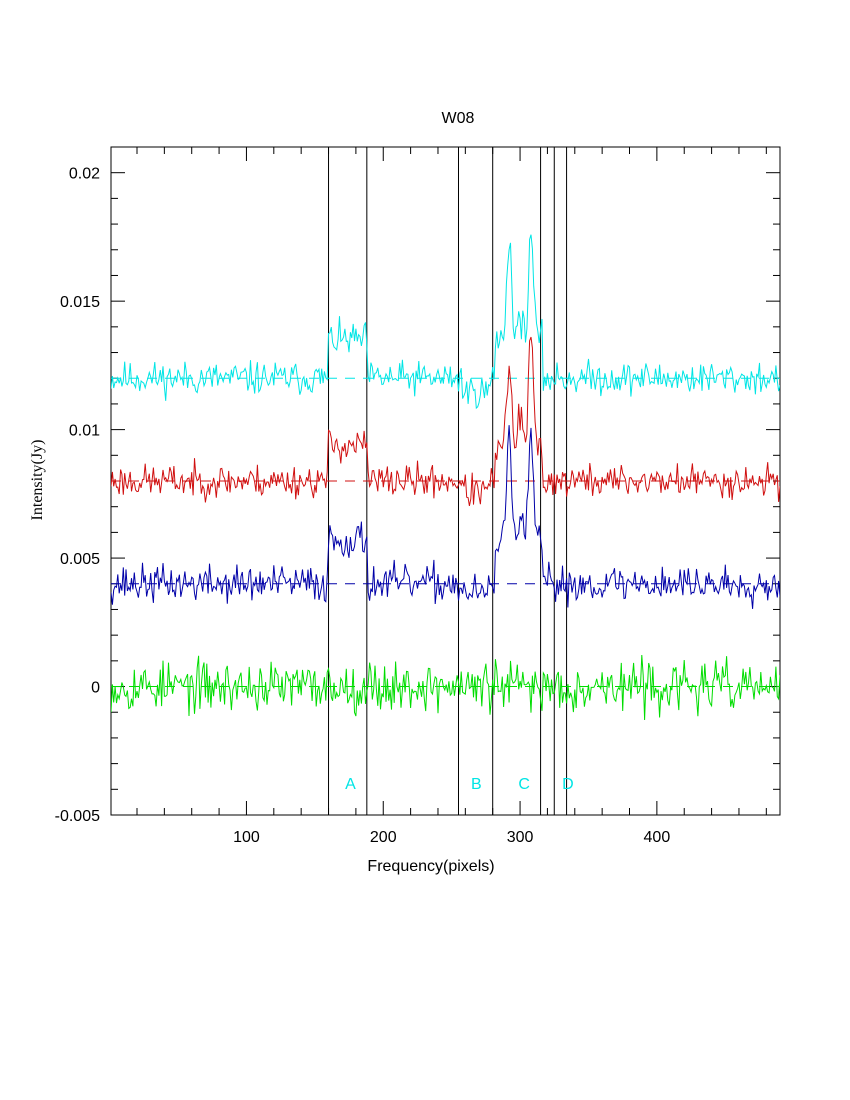 The height and width of the screenshot is (1100, 850). I want to click on y-tick-label: 0.005, so click(80, 559).